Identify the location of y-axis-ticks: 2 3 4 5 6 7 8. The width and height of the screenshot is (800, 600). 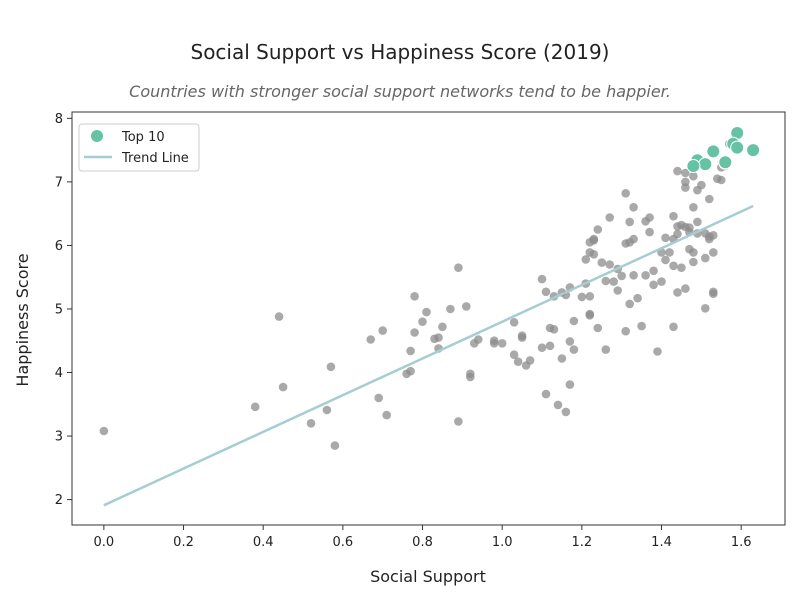
(63, 310).